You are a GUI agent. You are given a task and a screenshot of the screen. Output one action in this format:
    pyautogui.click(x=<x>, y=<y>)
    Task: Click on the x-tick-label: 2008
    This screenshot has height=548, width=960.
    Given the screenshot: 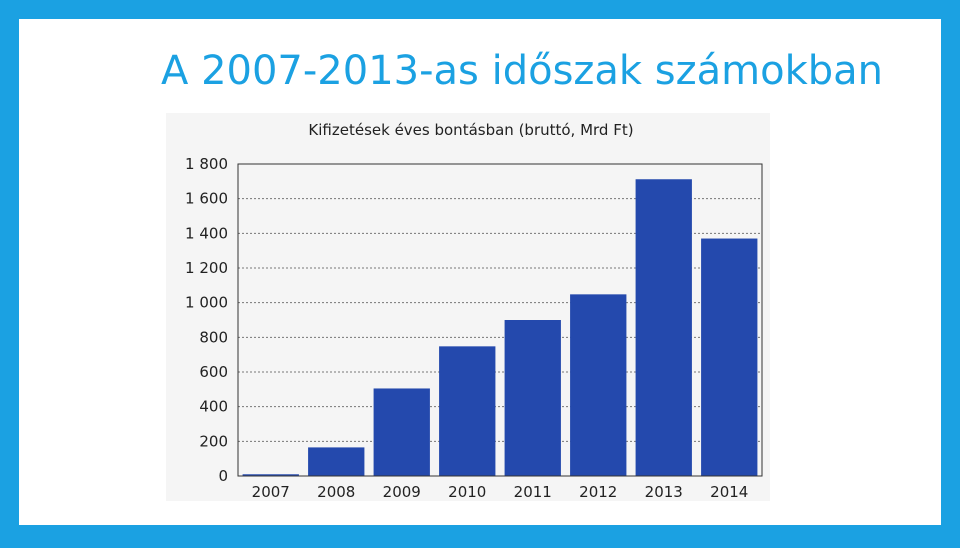 What is the action you would take?
    pyautogui.click(x=336, y=492)
    